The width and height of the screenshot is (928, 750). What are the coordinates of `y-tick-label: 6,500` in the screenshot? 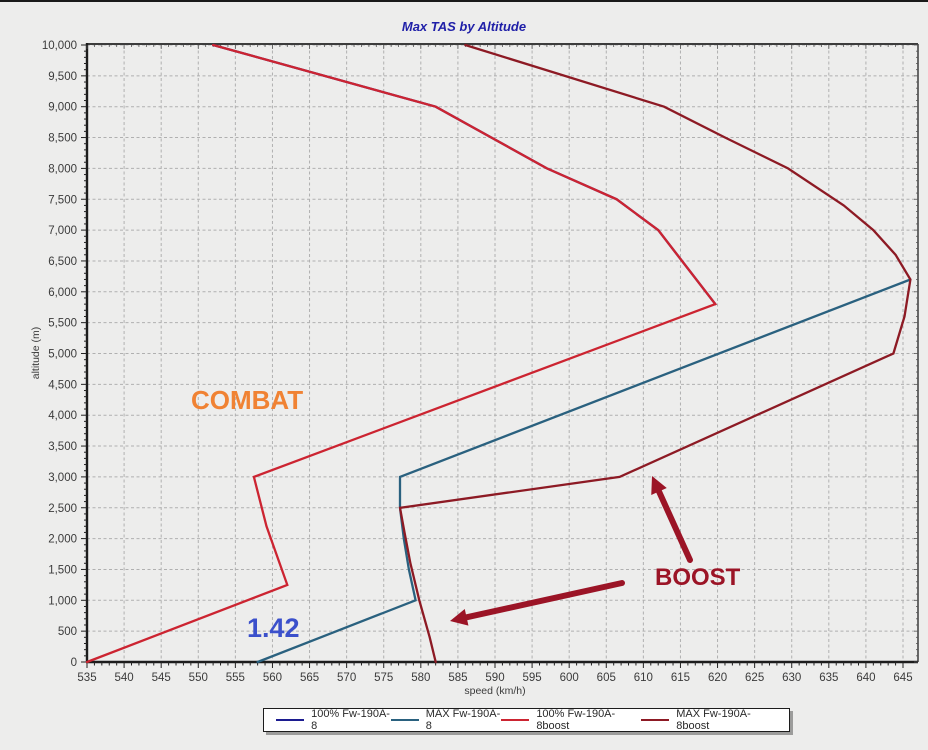 It's located at (62, 262).